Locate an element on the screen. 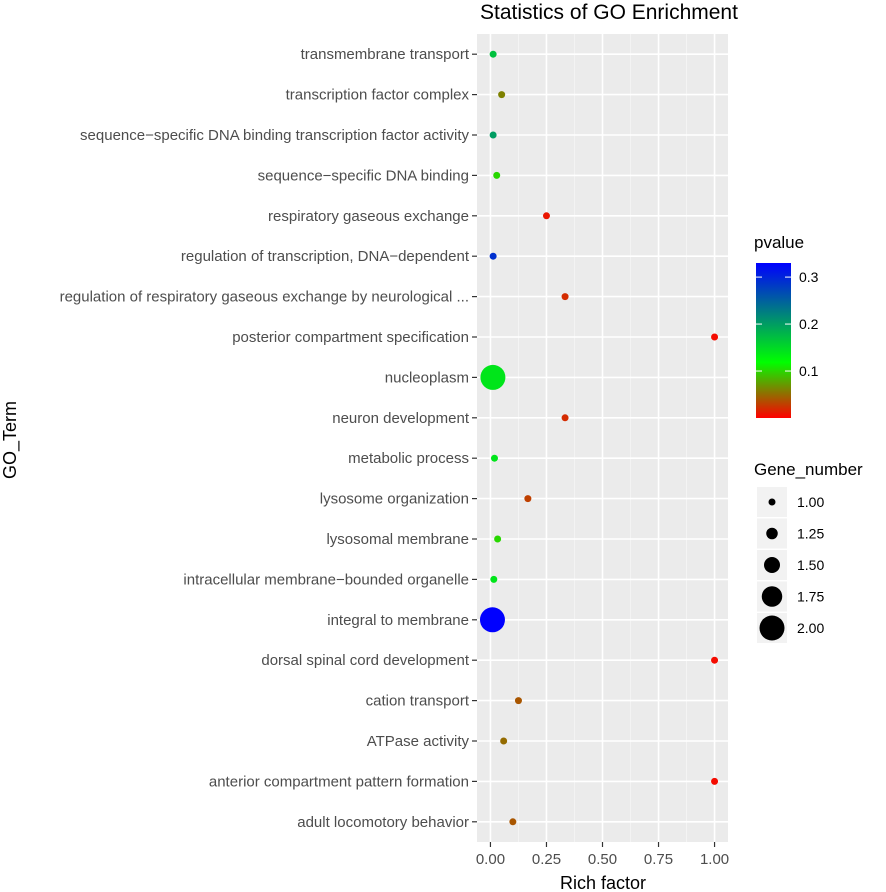 The image size is (886, 892). y-tick-label: transcription factor complex is located at coordinates (378, 95).